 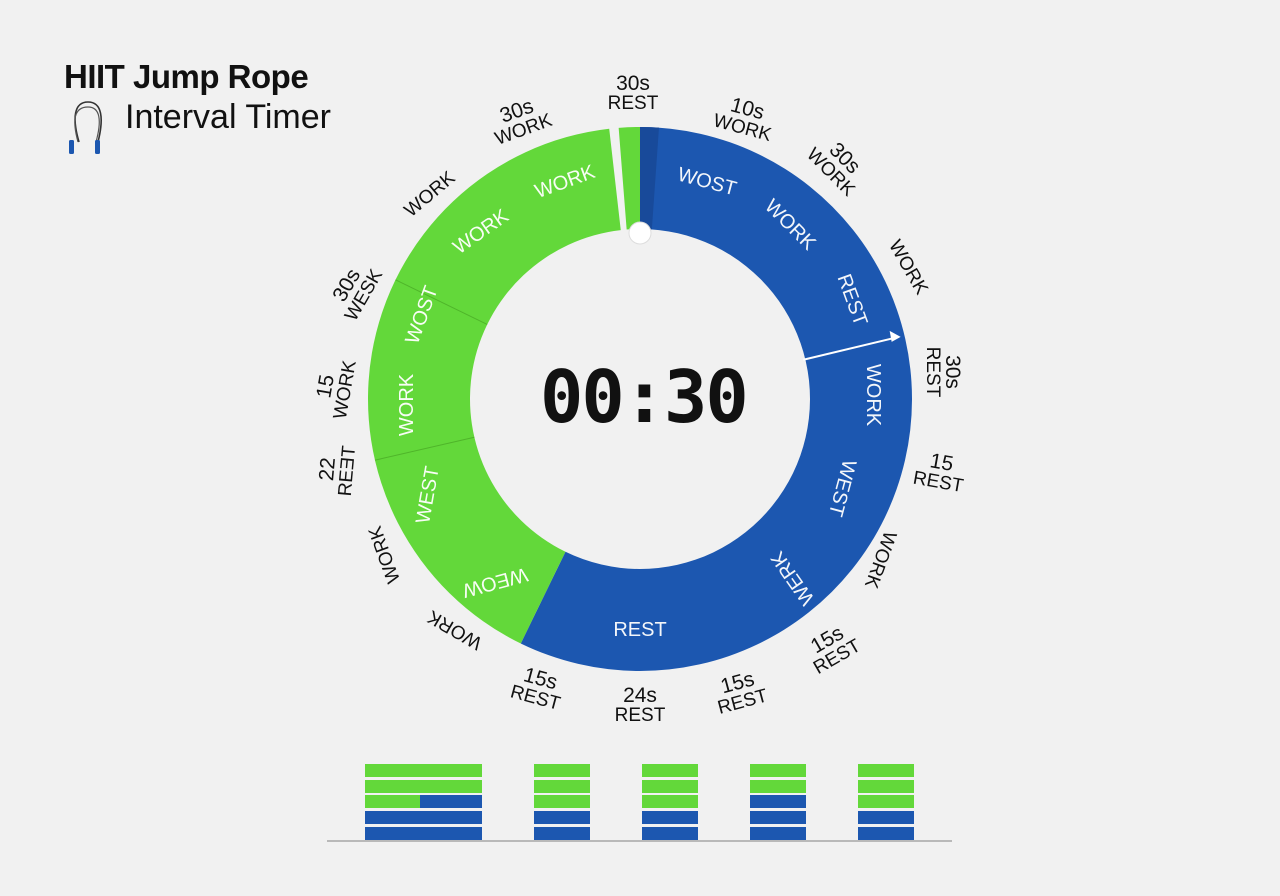 I want to click on jump-rope-icon, so click(x=85, y=127).